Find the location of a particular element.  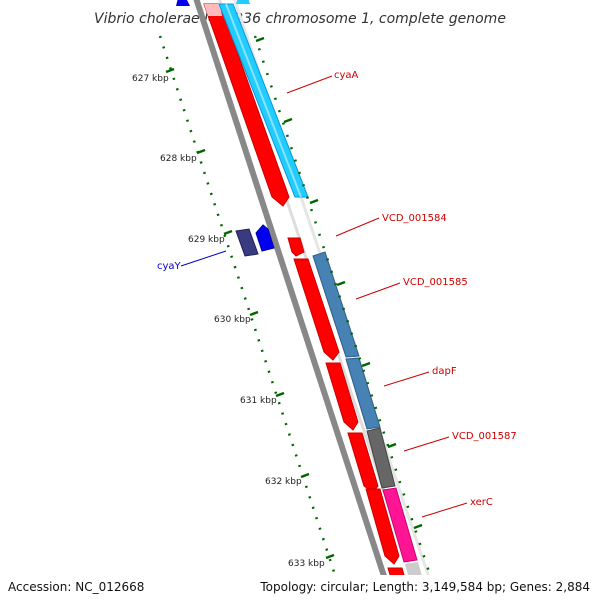

label-leader-cyaY is located at coordinates (203, 258).